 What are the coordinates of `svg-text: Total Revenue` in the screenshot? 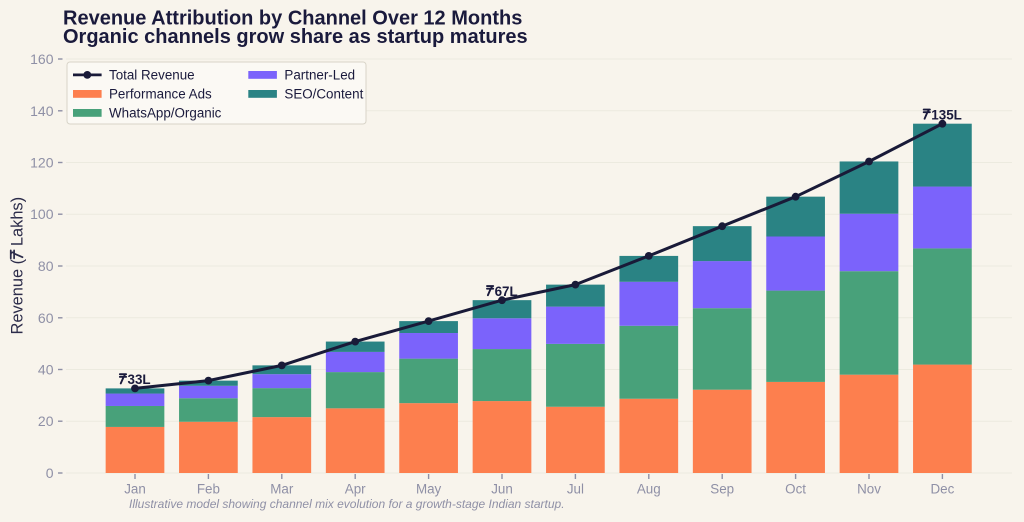 It's located at (152, 75).